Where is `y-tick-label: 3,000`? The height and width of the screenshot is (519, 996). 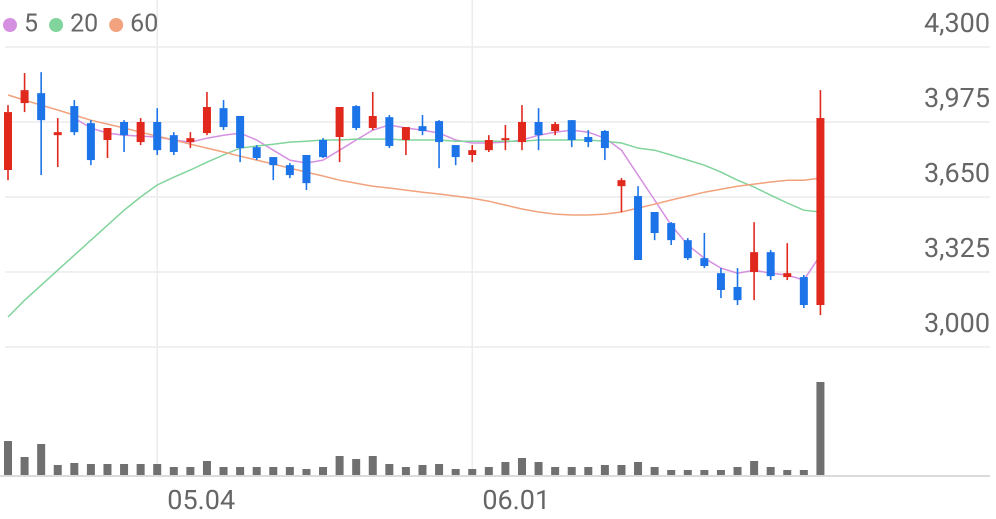 y-tick-label: 3,000 is located at coordinates (957, 323).